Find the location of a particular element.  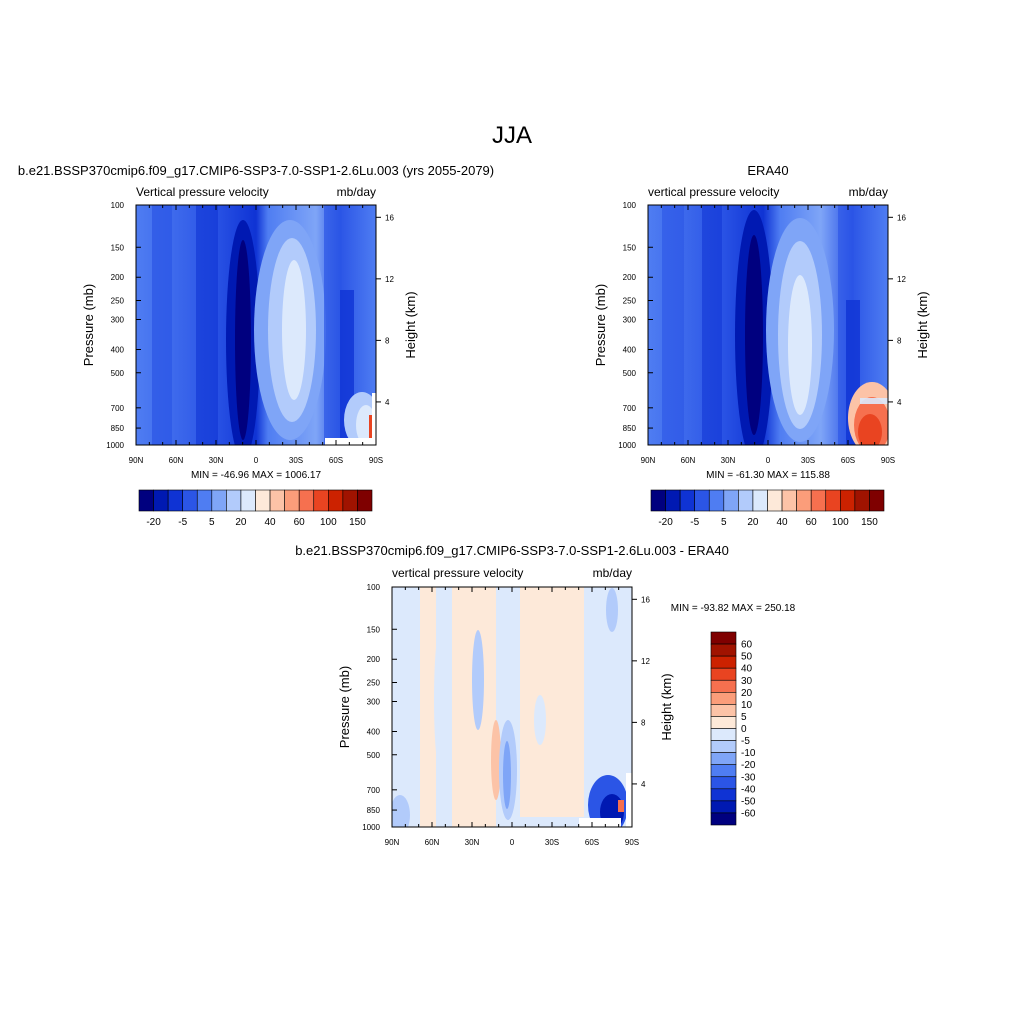

x-tick-label: 90S is located at coordinates (376, 460).